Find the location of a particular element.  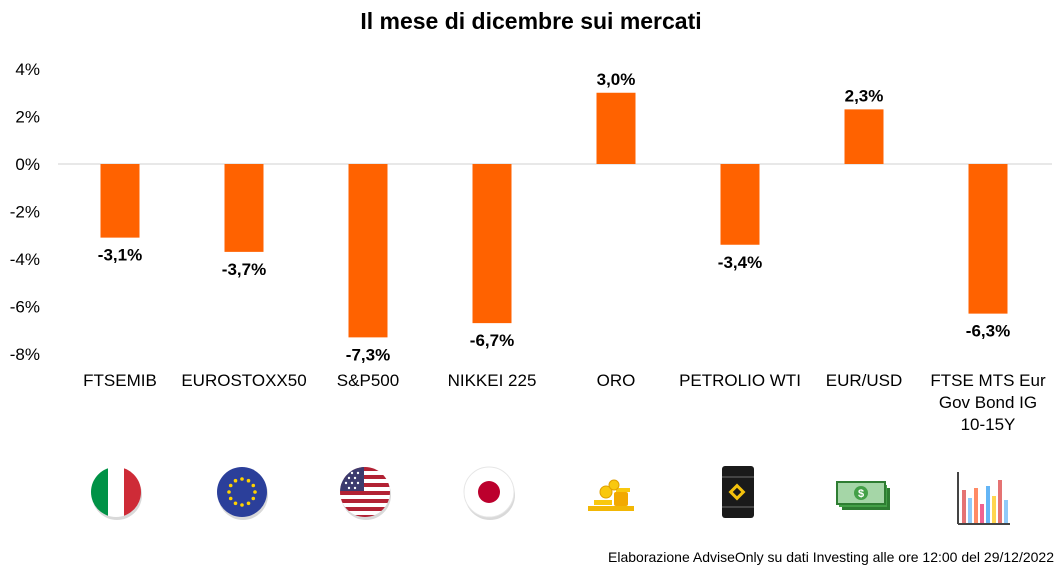

x-tick-label: NIKKEI 225 is located at coordinates (492, 380).